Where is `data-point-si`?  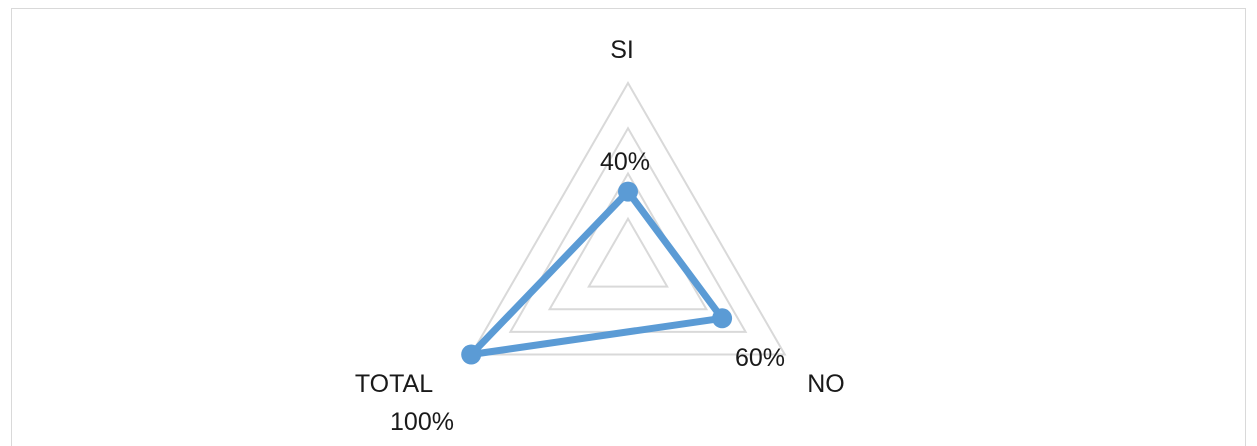 data-point-si is located at coordinates (628, 191).